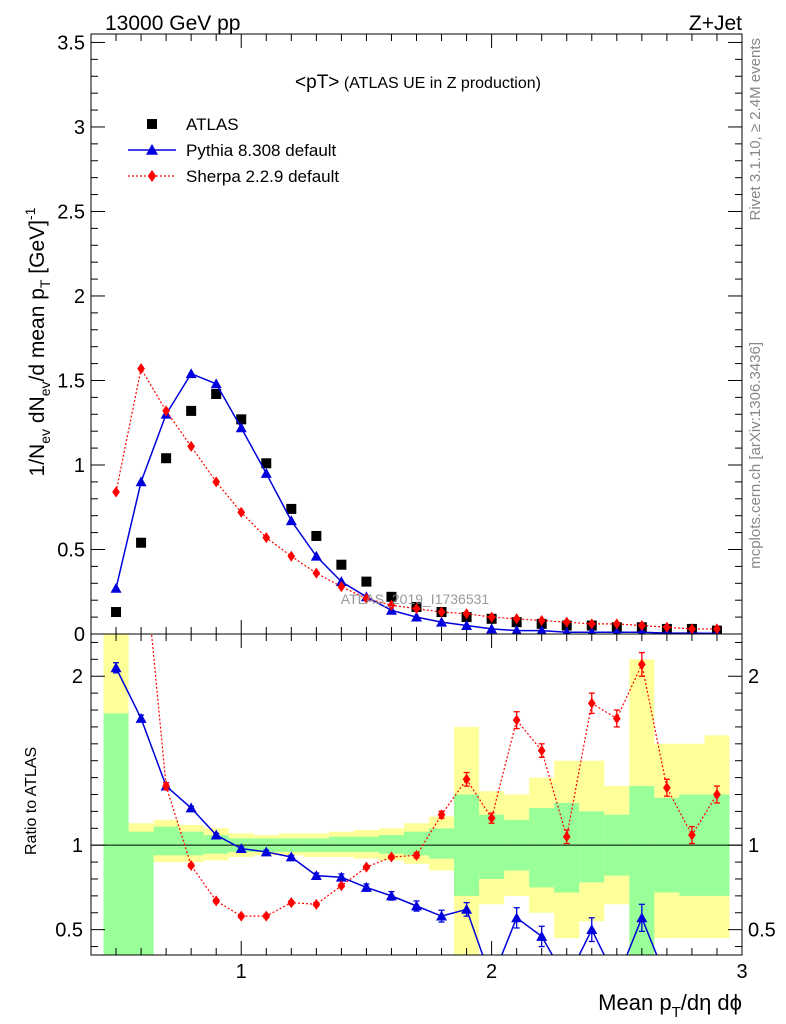  I want to click on x-axis-label: Mean pT/dη dϕ, so click(670, 1005).